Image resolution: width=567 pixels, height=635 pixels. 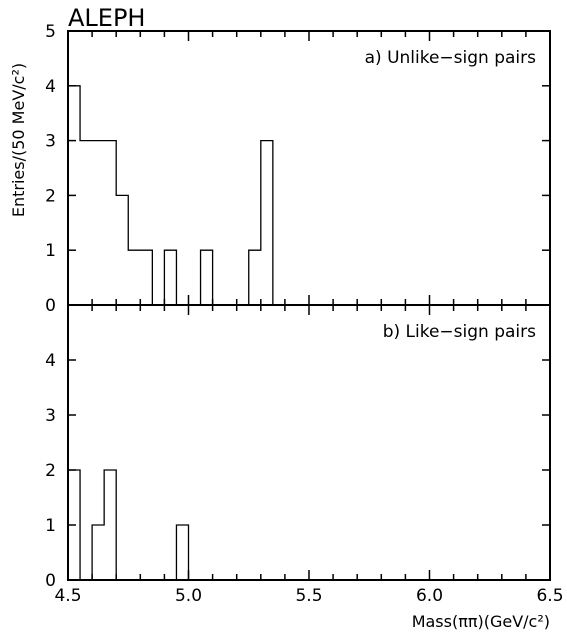 I want to click on panel-b-ytick-label: 1, so click(x=50, y=526).